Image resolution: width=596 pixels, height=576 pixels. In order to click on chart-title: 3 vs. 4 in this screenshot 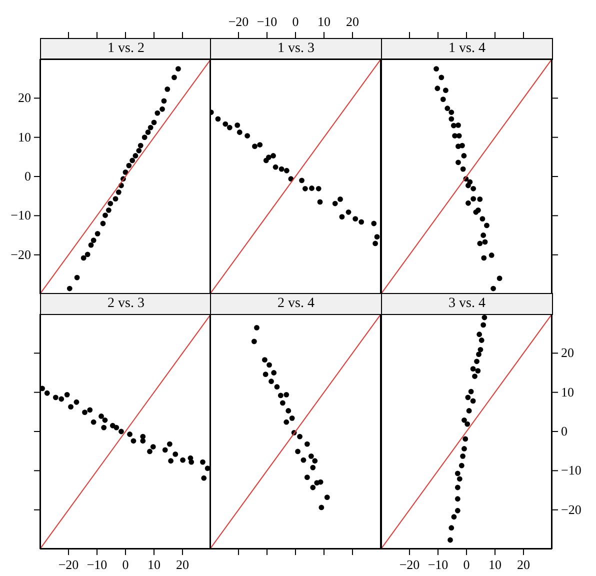, I will do `click(467, 304)`.